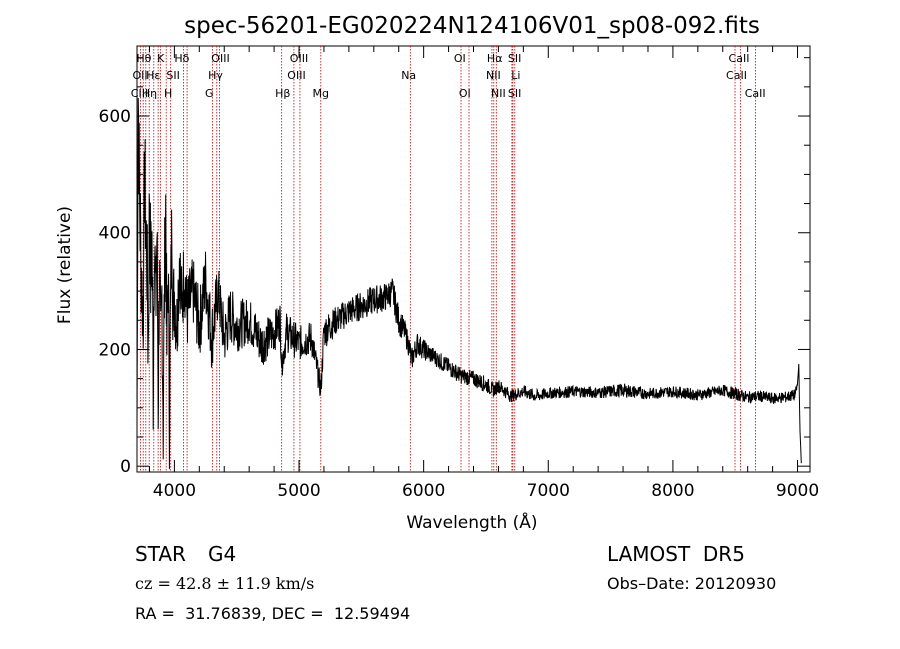 This screenshot has width=900, height=649. Describe the element at coordinates (273, 613) in the screenshot. I see `coordinates: RA = 31.76839, DEC = 12.59494` at that location.